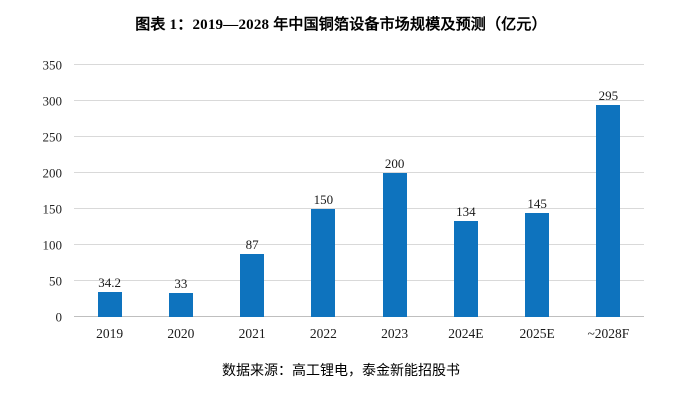 This screenshot has height=408, width=682. What do you see at coordinates (537, 333) in the screenshot?
I see `x-axis-label: 2025E` at bounding box center [537, 333].